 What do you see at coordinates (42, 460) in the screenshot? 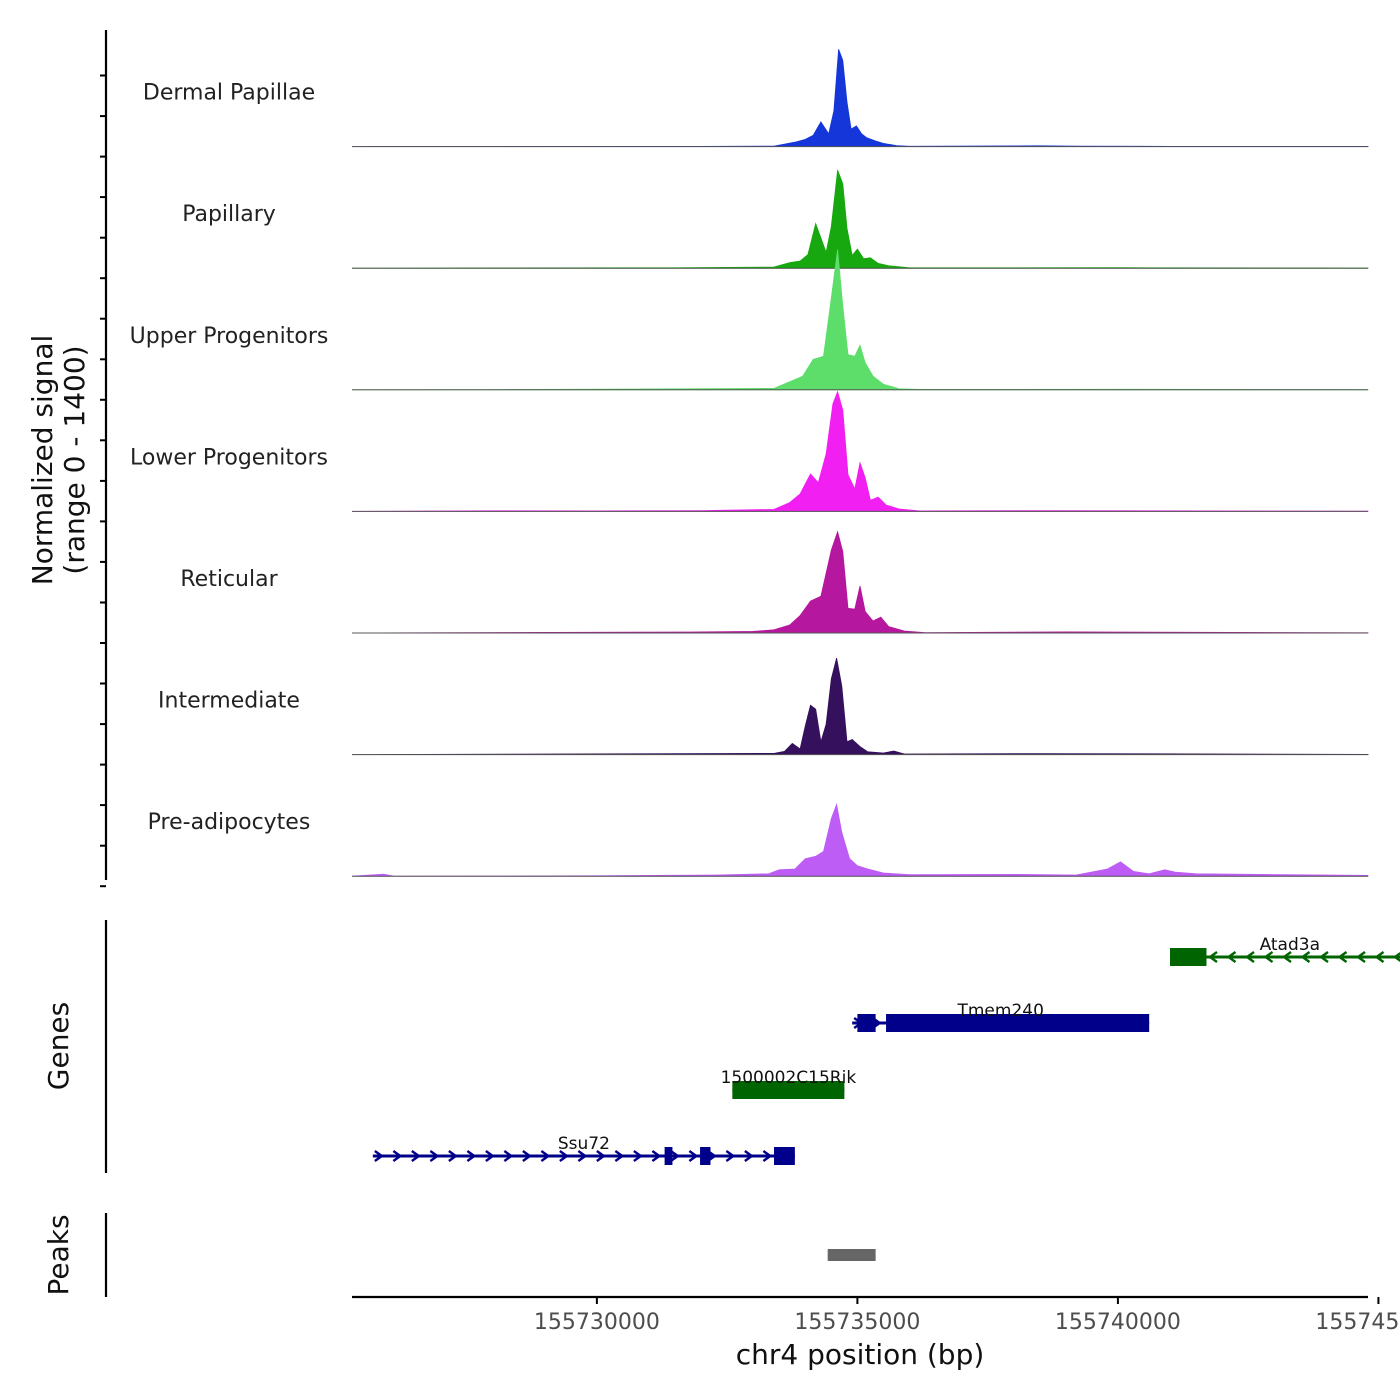
I see `y-axis-title: Normalized signal` at bounding box center [42, 460].